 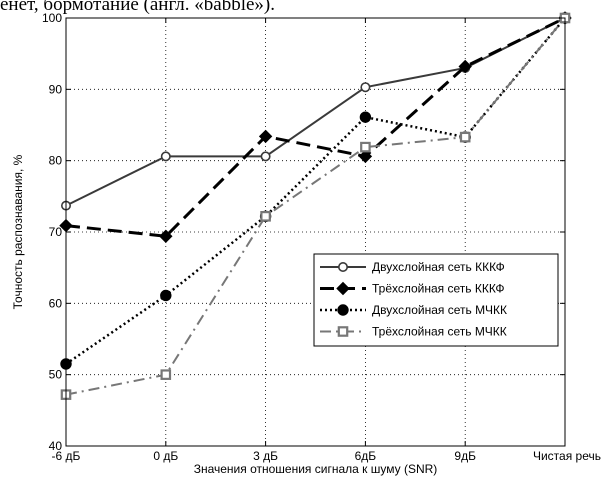 I want to click on y-tick-label: 80, so click(x=56, y=161).